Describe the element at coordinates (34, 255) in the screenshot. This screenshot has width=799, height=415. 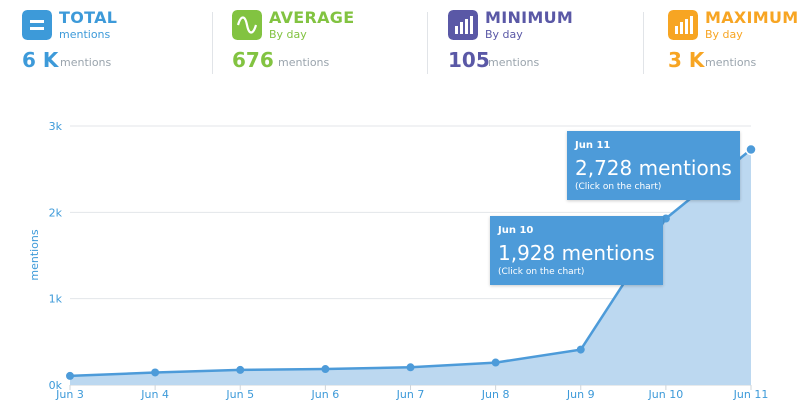
I see `y-axis-label: mentions` at that location.